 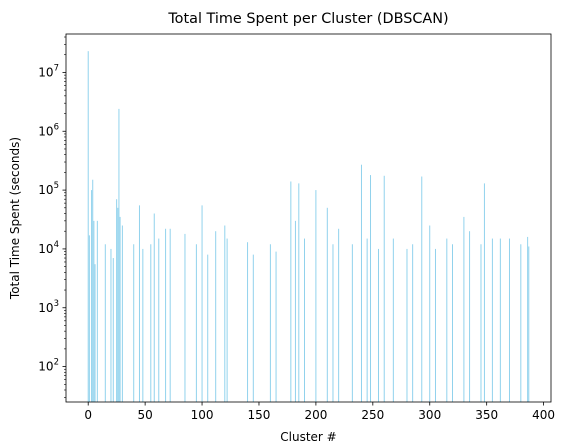 I want to click on x-tick-label: 50, so click(x=144, y=415).